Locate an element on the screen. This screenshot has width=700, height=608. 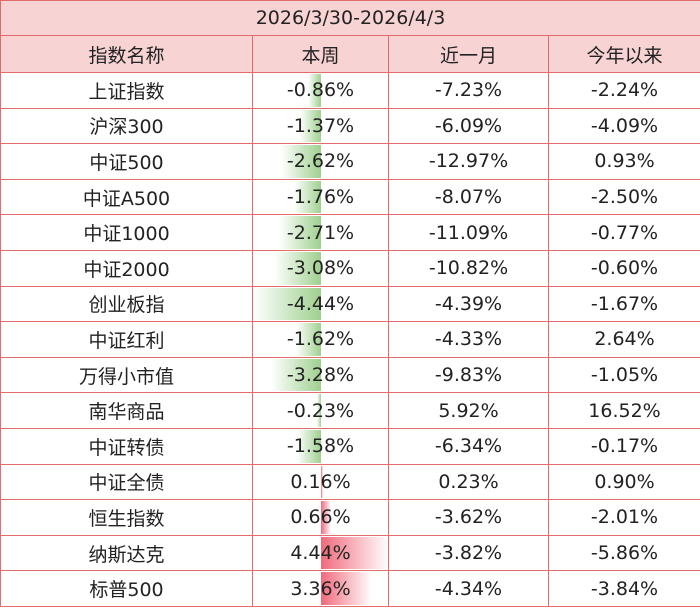
index-name-cell: 中证500 is located at coordinates (126, 161).